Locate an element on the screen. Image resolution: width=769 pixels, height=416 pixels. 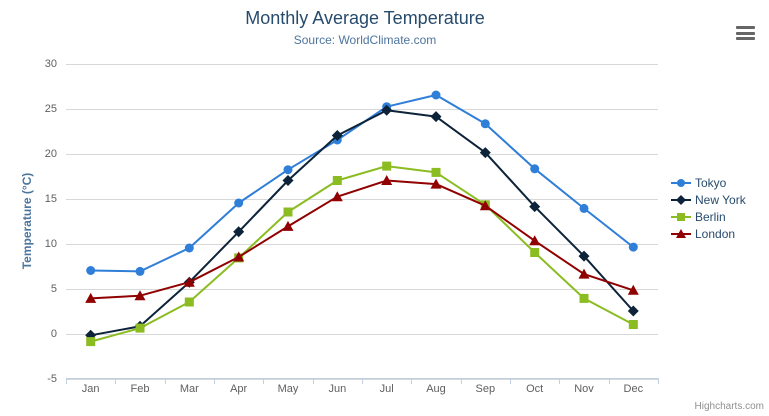
x-axis-label: Feb is located at coordinates (140, 389).